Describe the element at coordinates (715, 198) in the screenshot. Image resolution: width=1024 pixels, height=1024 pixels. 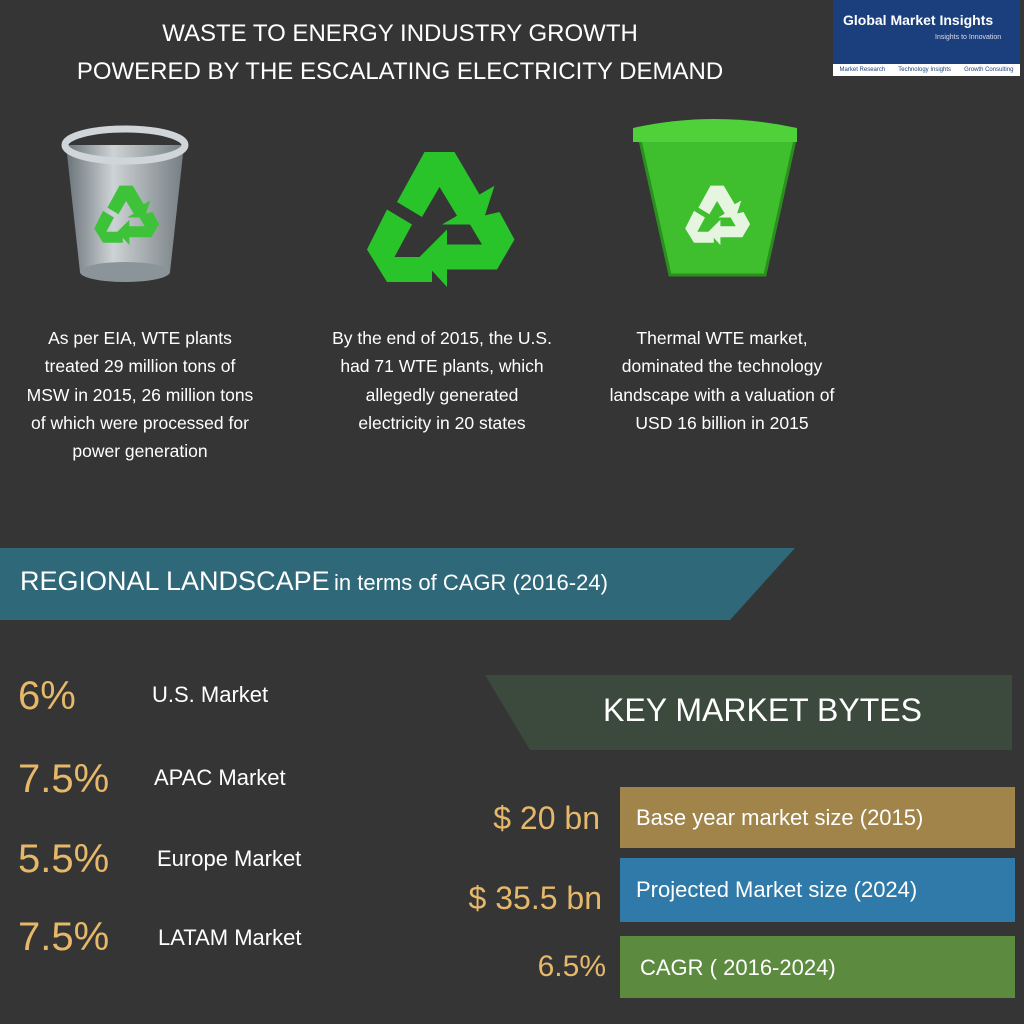
I see `green-bin-icon` at that location.